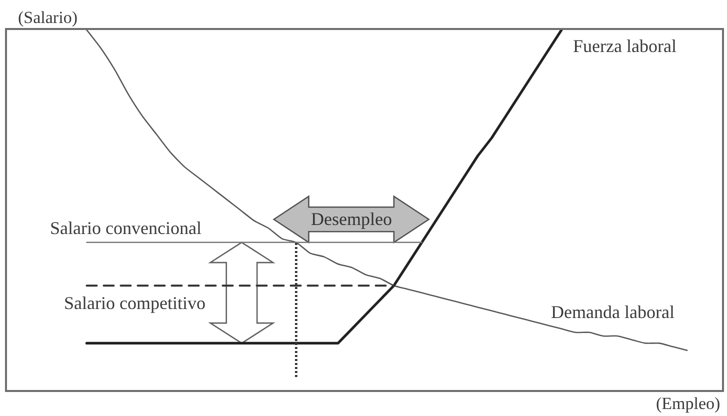 The image size is (727, 416). What do you see at coordinates (48, 17) in the screenshot?
I see `y-axis-title: (Salario)` at bounding box center [48, 17].